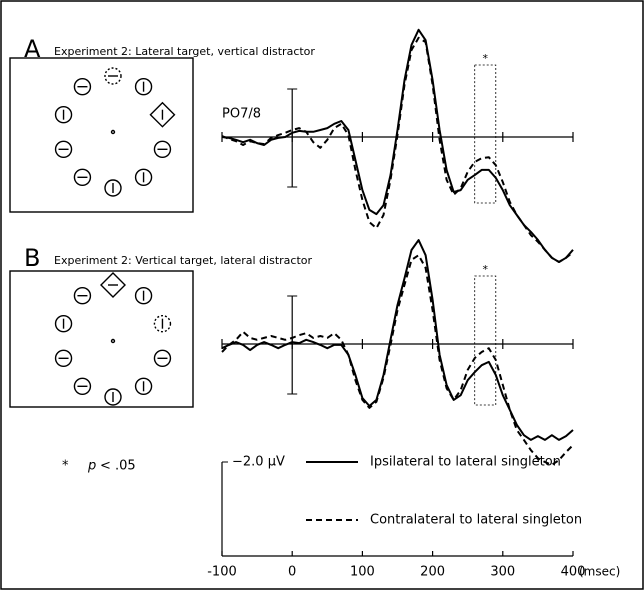 Image resolution: width=644 pixels, height=590 pixels. I want to click on x-tick-label: 100, so click(362, 572).